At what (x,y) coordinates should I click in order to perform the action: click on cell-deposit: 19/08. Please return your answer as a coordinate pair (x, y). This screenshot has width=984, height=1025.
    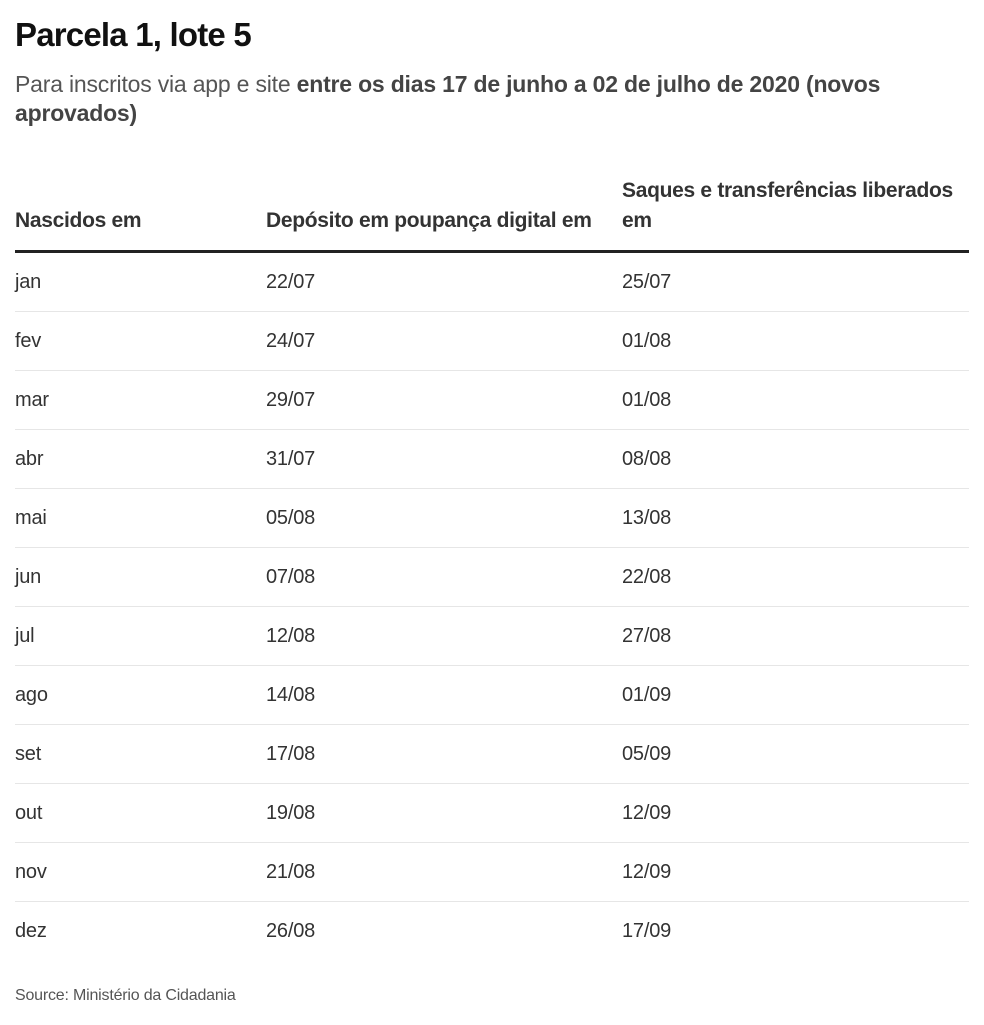
    Looking at the image, I should click on (291, 812).